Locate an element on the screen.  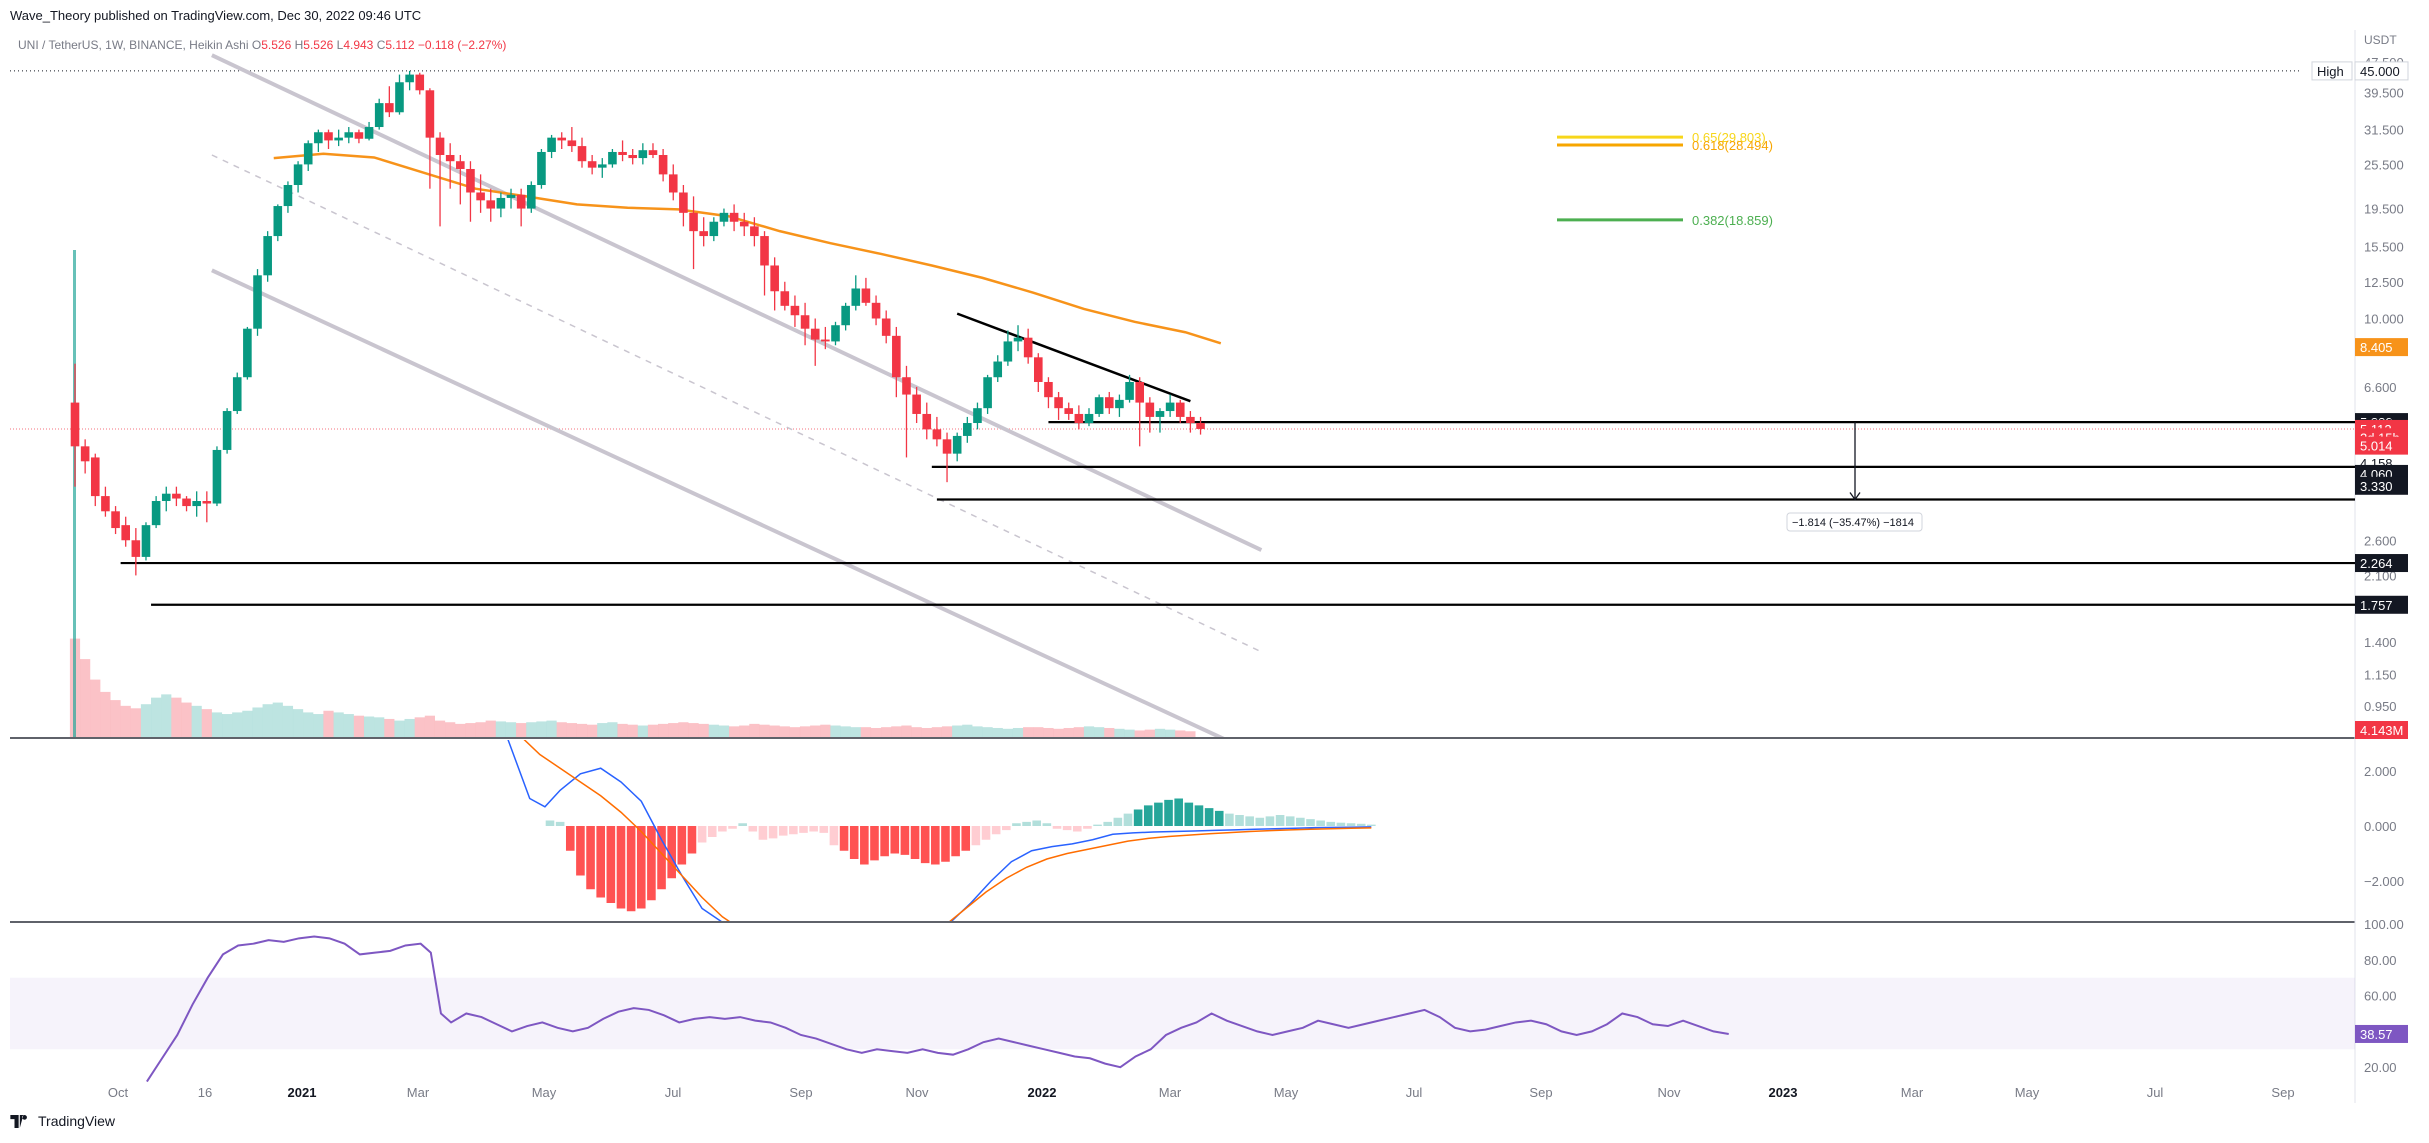
measure-tool: −1.814 (−35.47%) −1814 is located at coordinates (1854, 477).